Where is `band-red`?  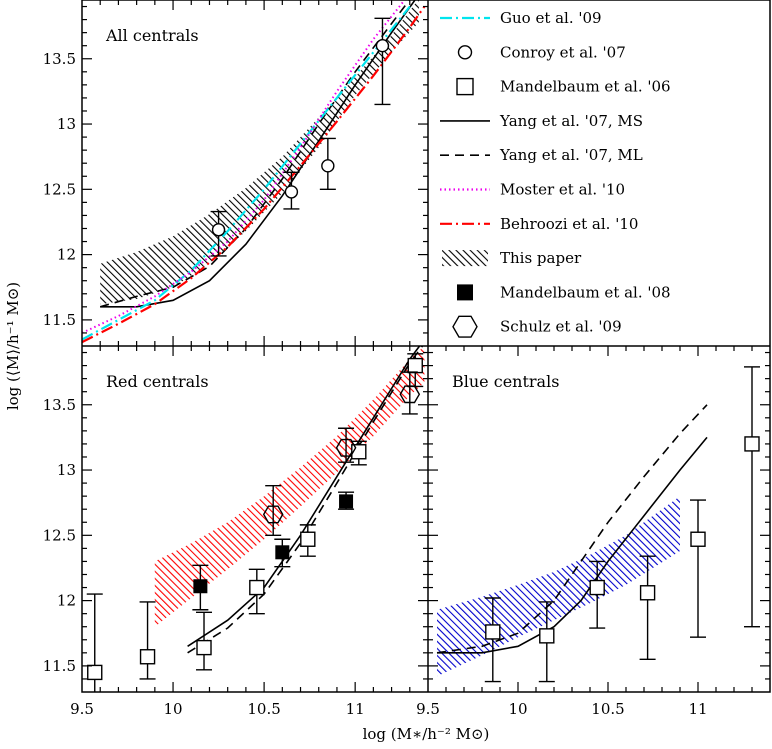 band-red is located at coordinates (289, 486).